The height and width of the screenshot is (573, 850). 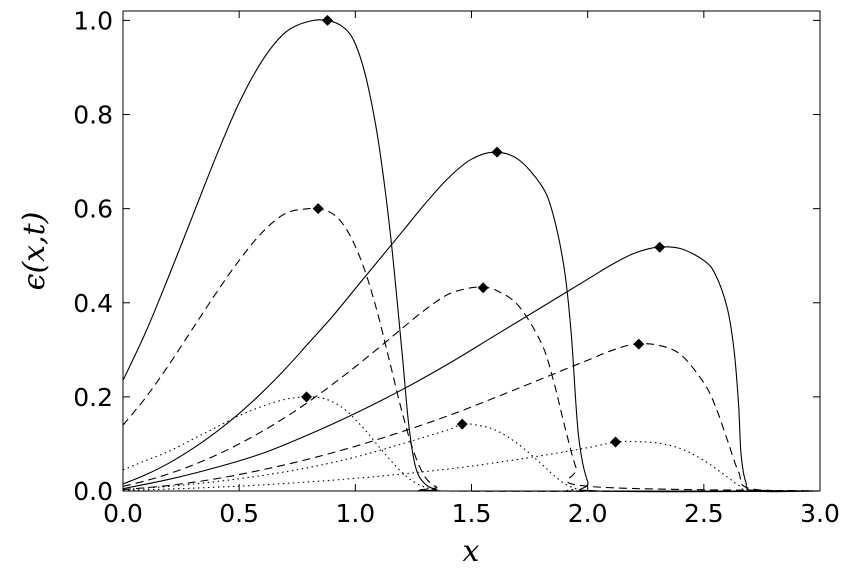 I want to click on x-tick-label: 0.5, so click(x=239, y=513).